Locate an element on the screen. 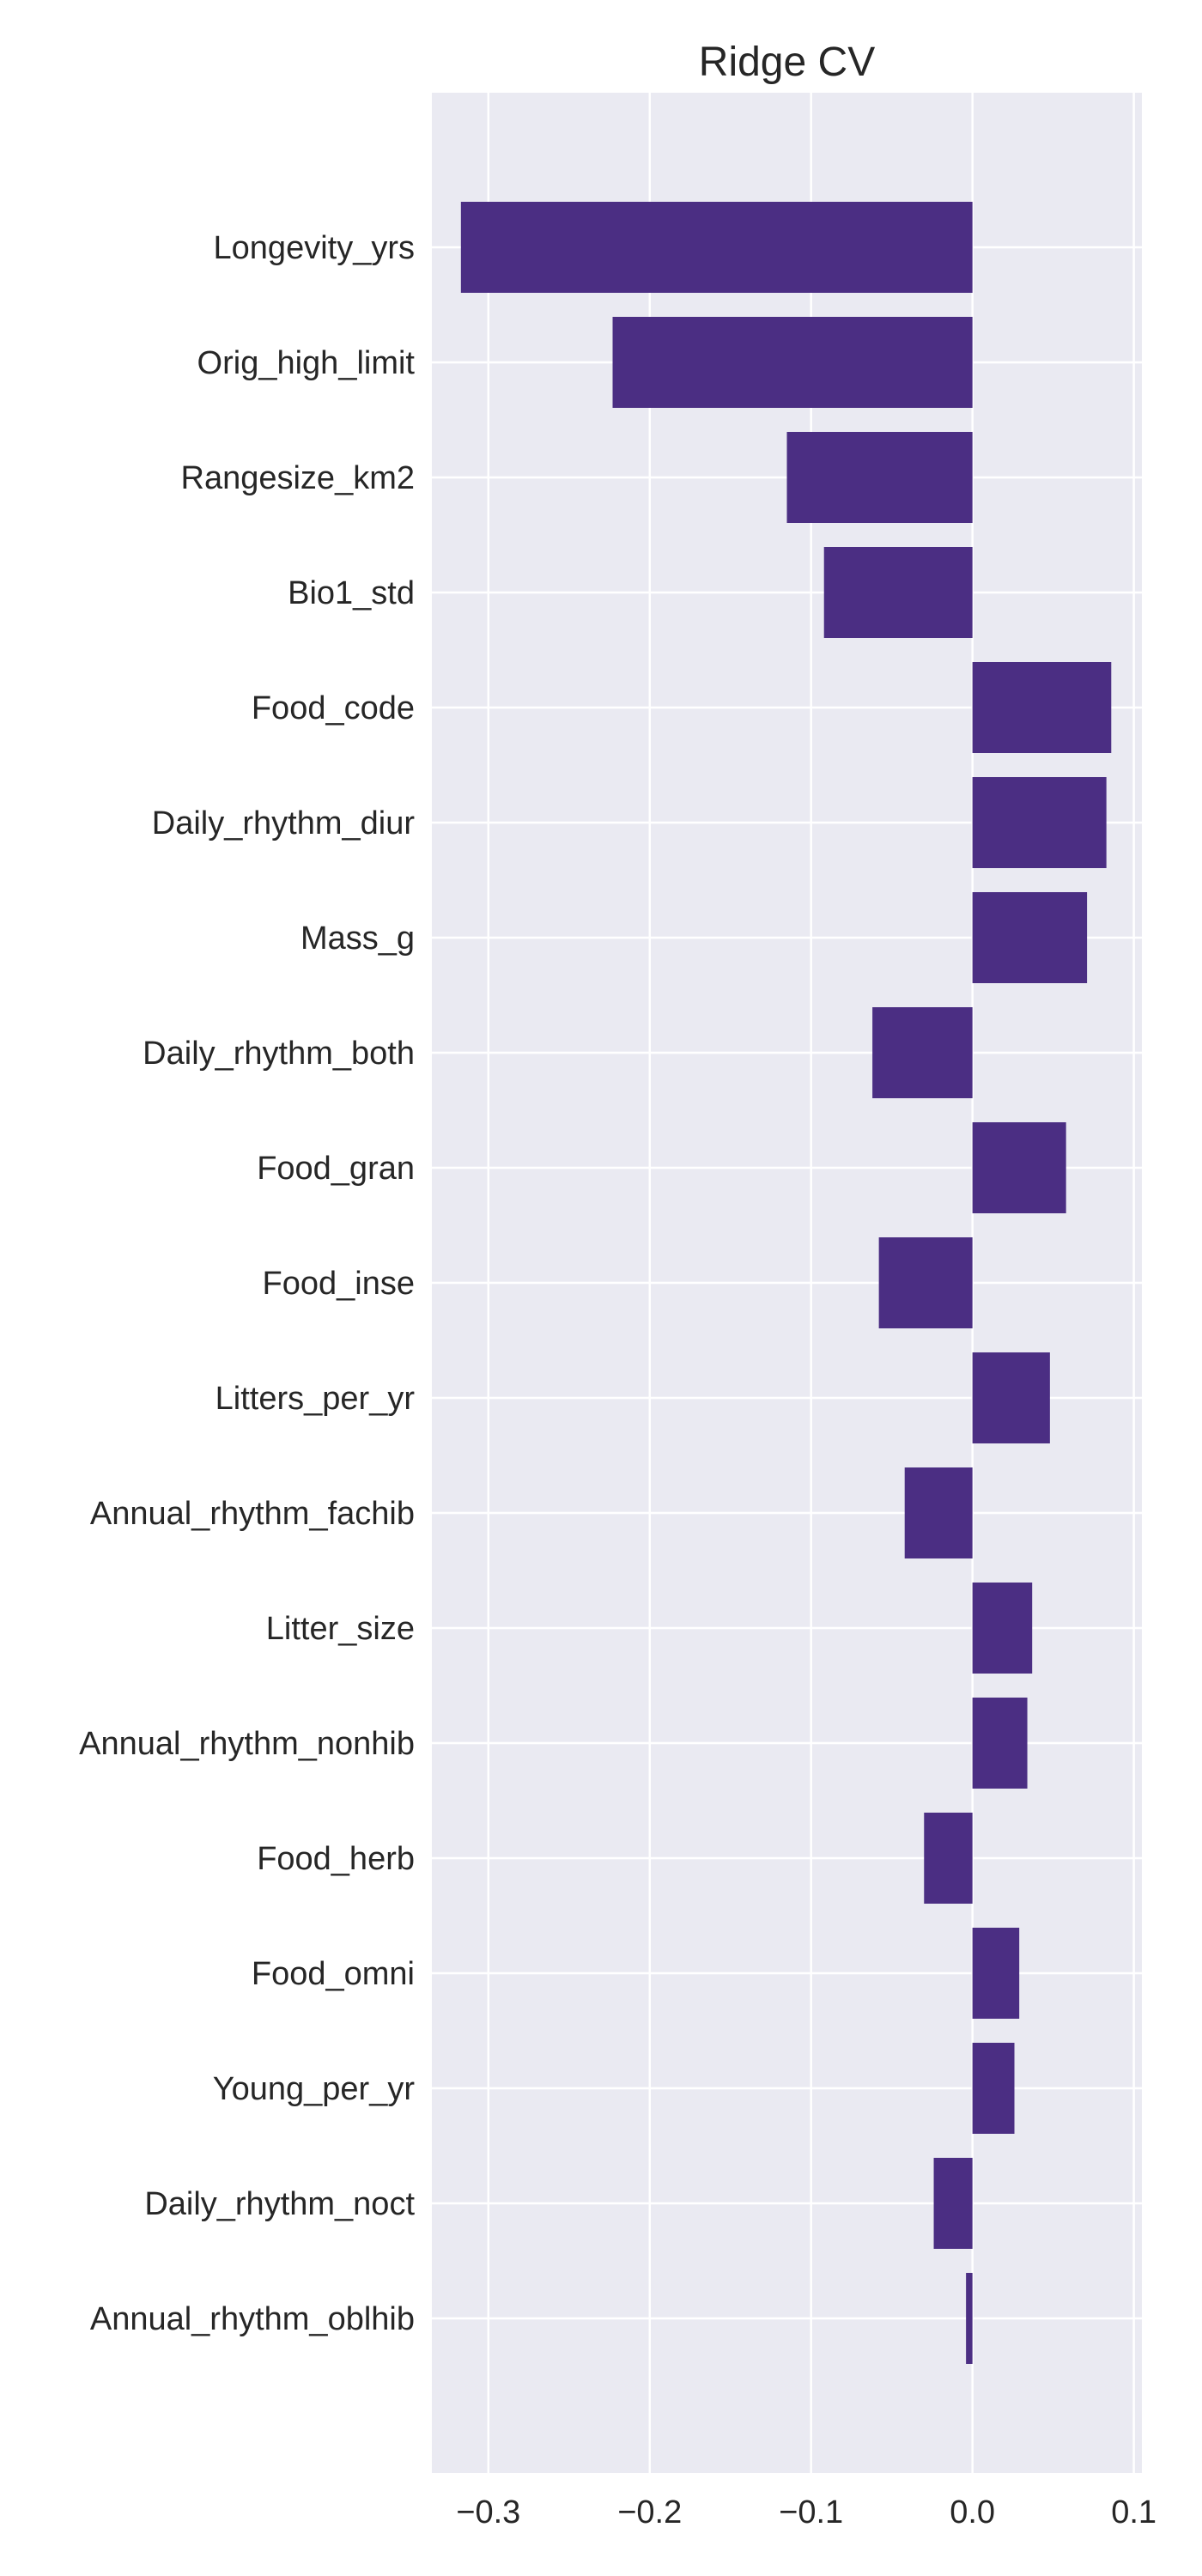 This screenshot has width=1202, height=2576. category-label: Annual_rhythm_nonhib is located at coordinates (247, 1744).